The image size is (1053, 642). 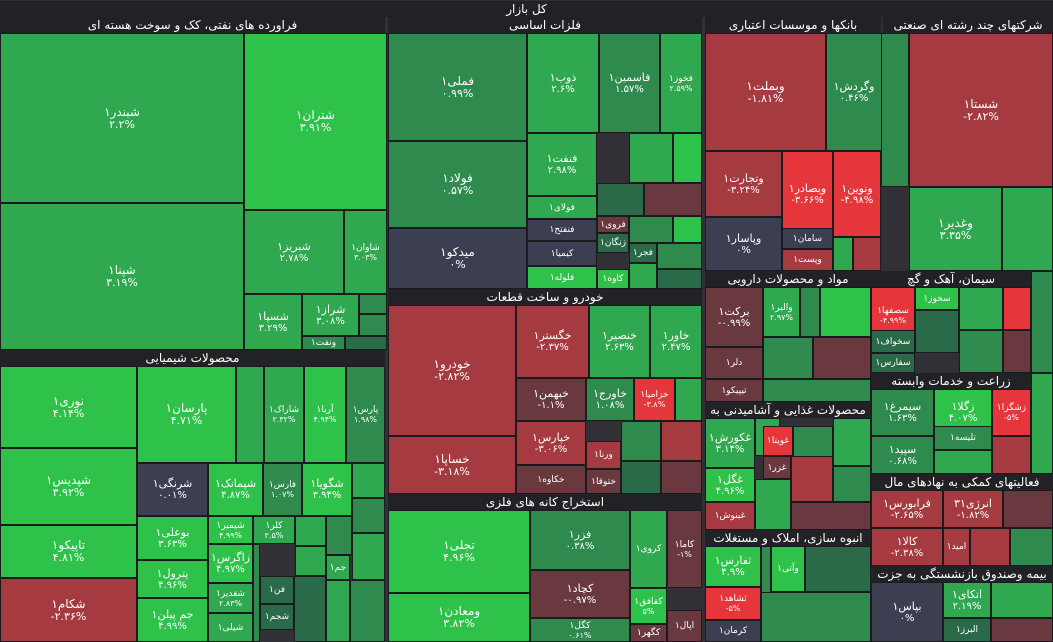 I want to click on stock-tile: فاسمین۱ ۱.۵۷%, so click(x=629, y=83).